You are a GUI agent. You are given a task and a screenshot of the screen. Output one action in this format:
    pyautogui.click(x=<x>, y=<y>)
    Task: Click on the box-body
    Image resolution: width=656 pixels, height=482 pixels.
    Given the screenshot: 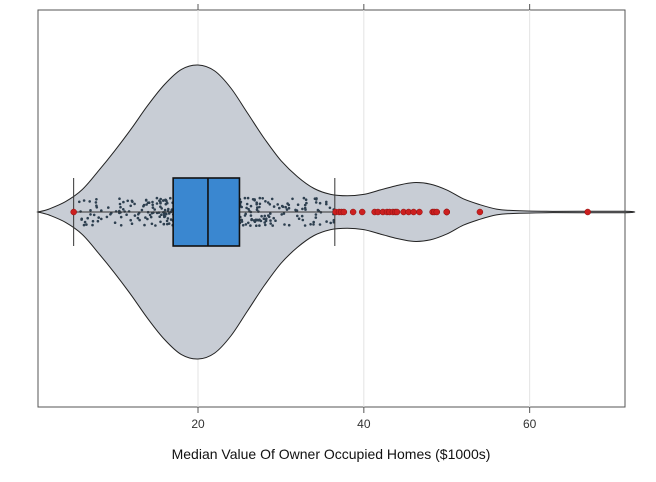 What is the action you would take?
    pyautogui.click(x=206, y=212)
    